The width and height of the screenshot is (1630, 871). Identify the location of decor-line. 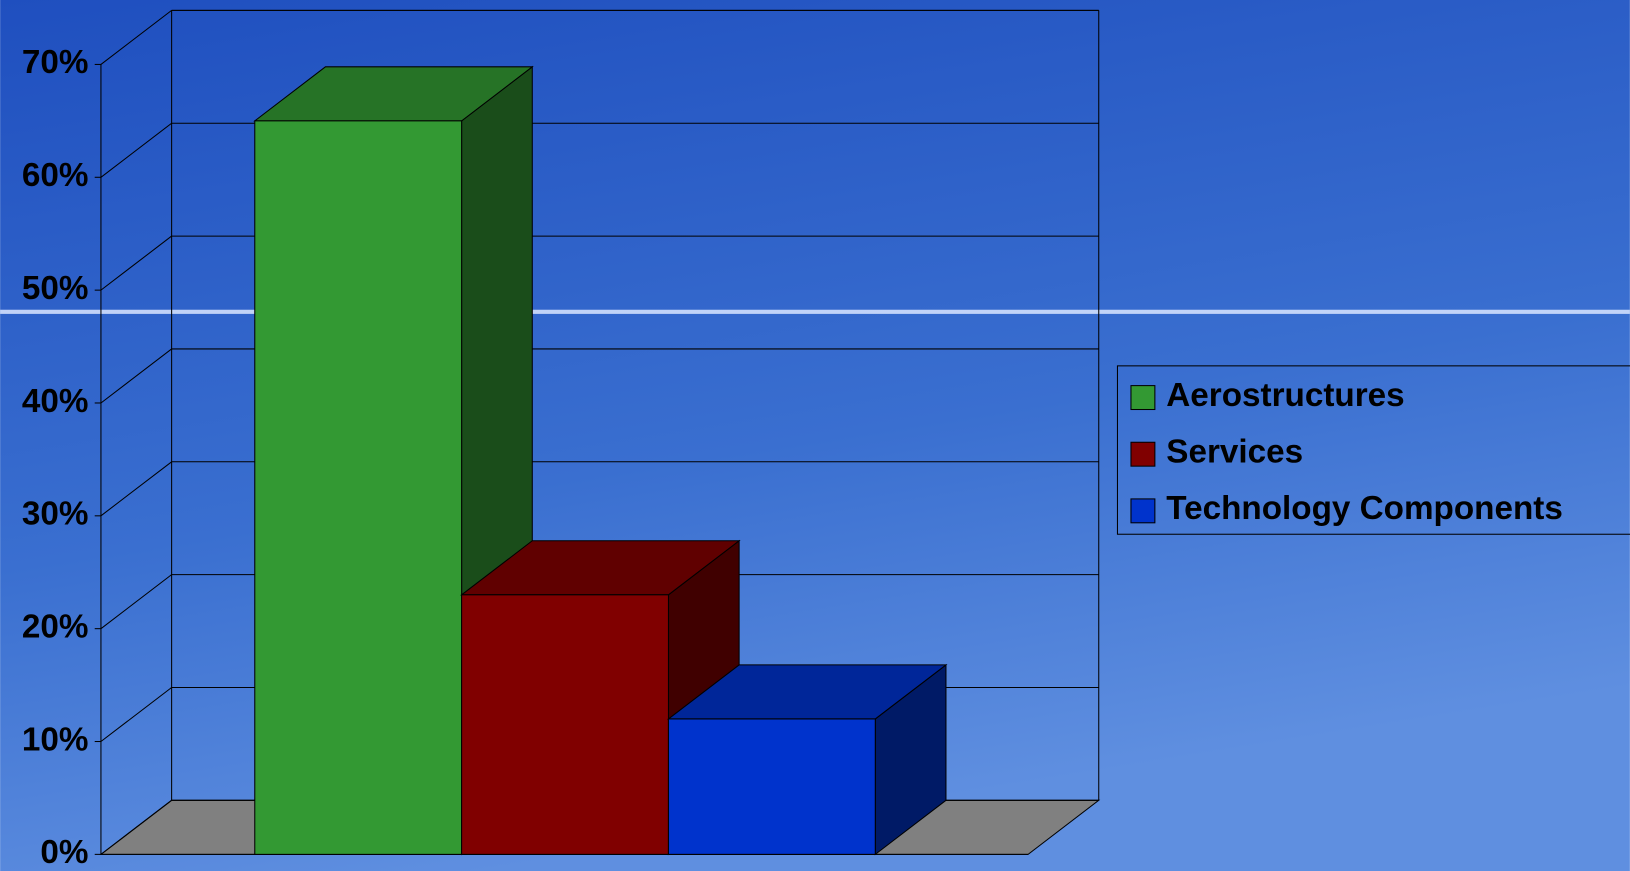
(815, 311).